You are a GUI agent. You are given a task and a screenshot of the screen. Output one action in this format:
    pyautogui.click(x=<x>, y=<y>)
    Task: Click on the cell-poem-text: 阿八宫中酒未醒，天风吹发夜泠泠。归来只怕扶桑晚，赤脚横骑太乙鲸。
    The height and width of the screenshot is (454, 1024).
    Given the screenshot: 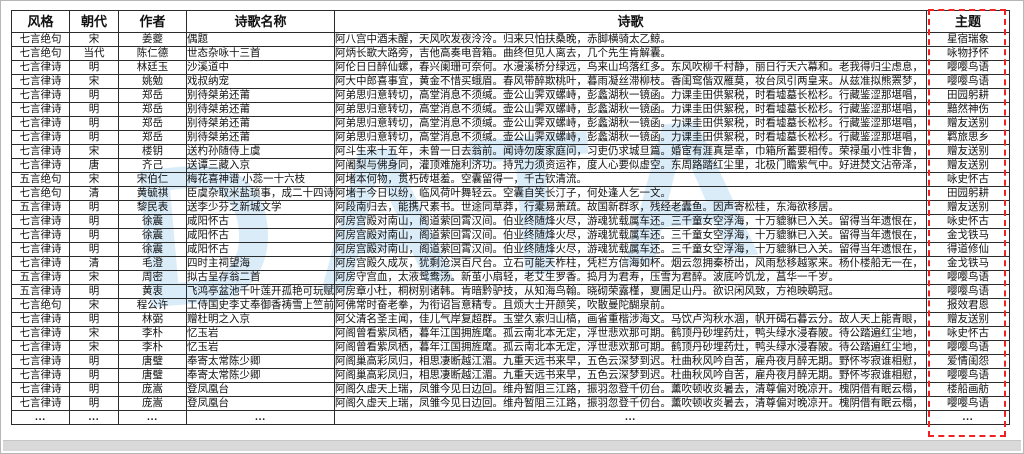 What is the action you would take?
    pyautogui.click(x=630, y=39)
    